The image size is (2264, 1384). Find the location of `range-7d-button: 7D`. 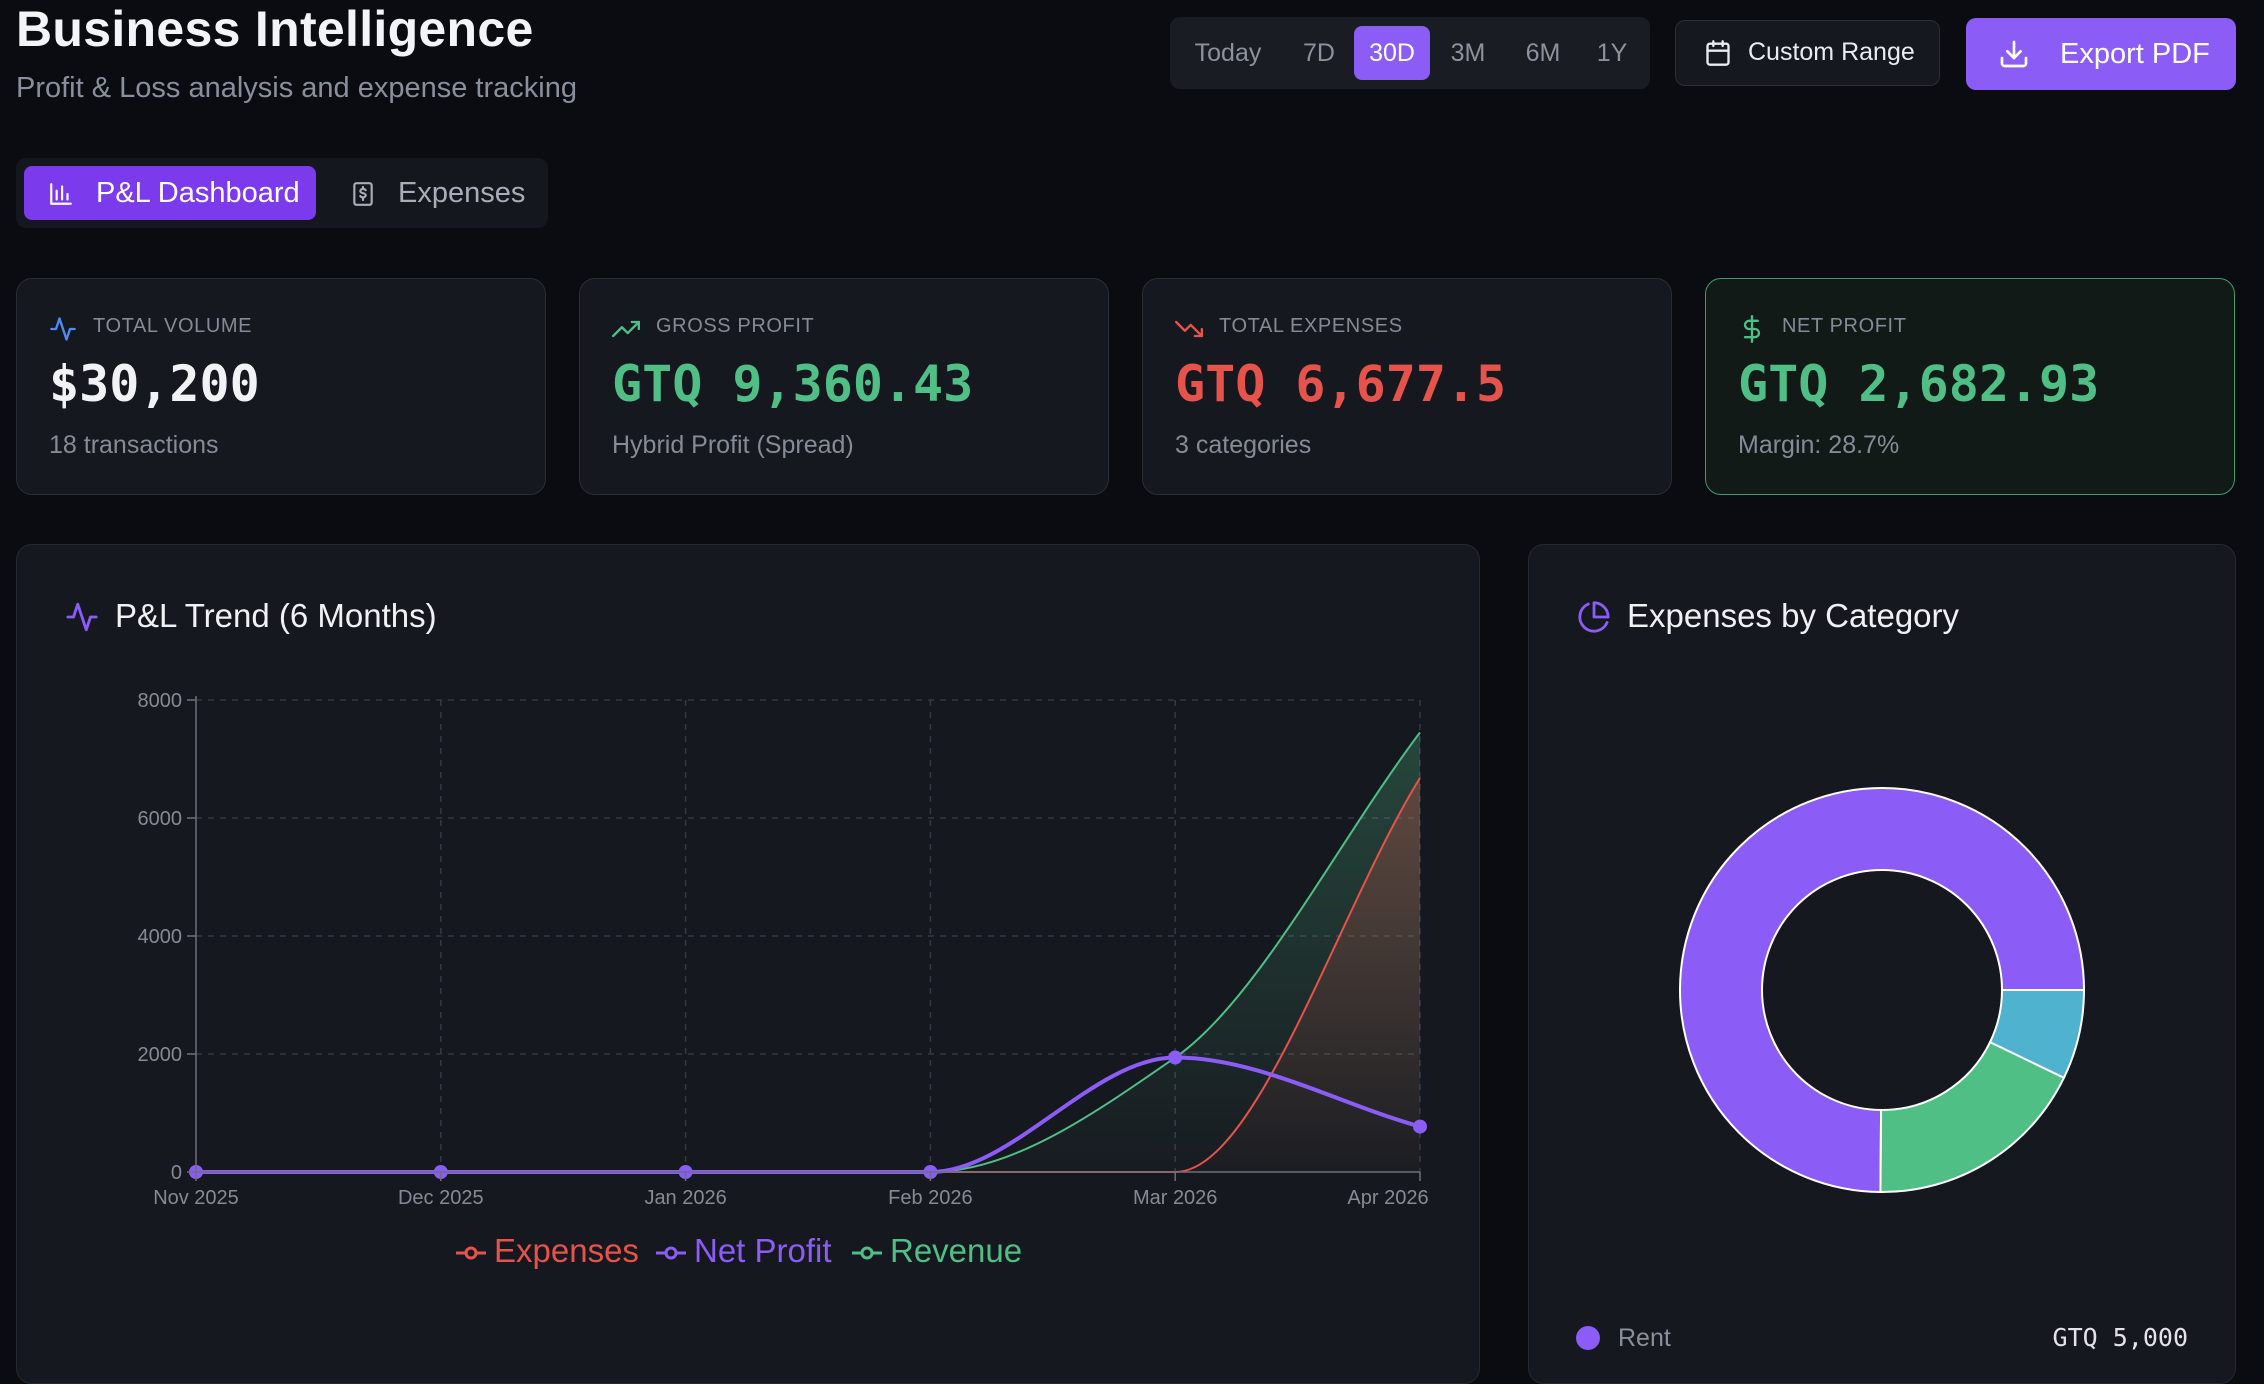

range-7d-button: 7D is located at coordinates (1319, 53).